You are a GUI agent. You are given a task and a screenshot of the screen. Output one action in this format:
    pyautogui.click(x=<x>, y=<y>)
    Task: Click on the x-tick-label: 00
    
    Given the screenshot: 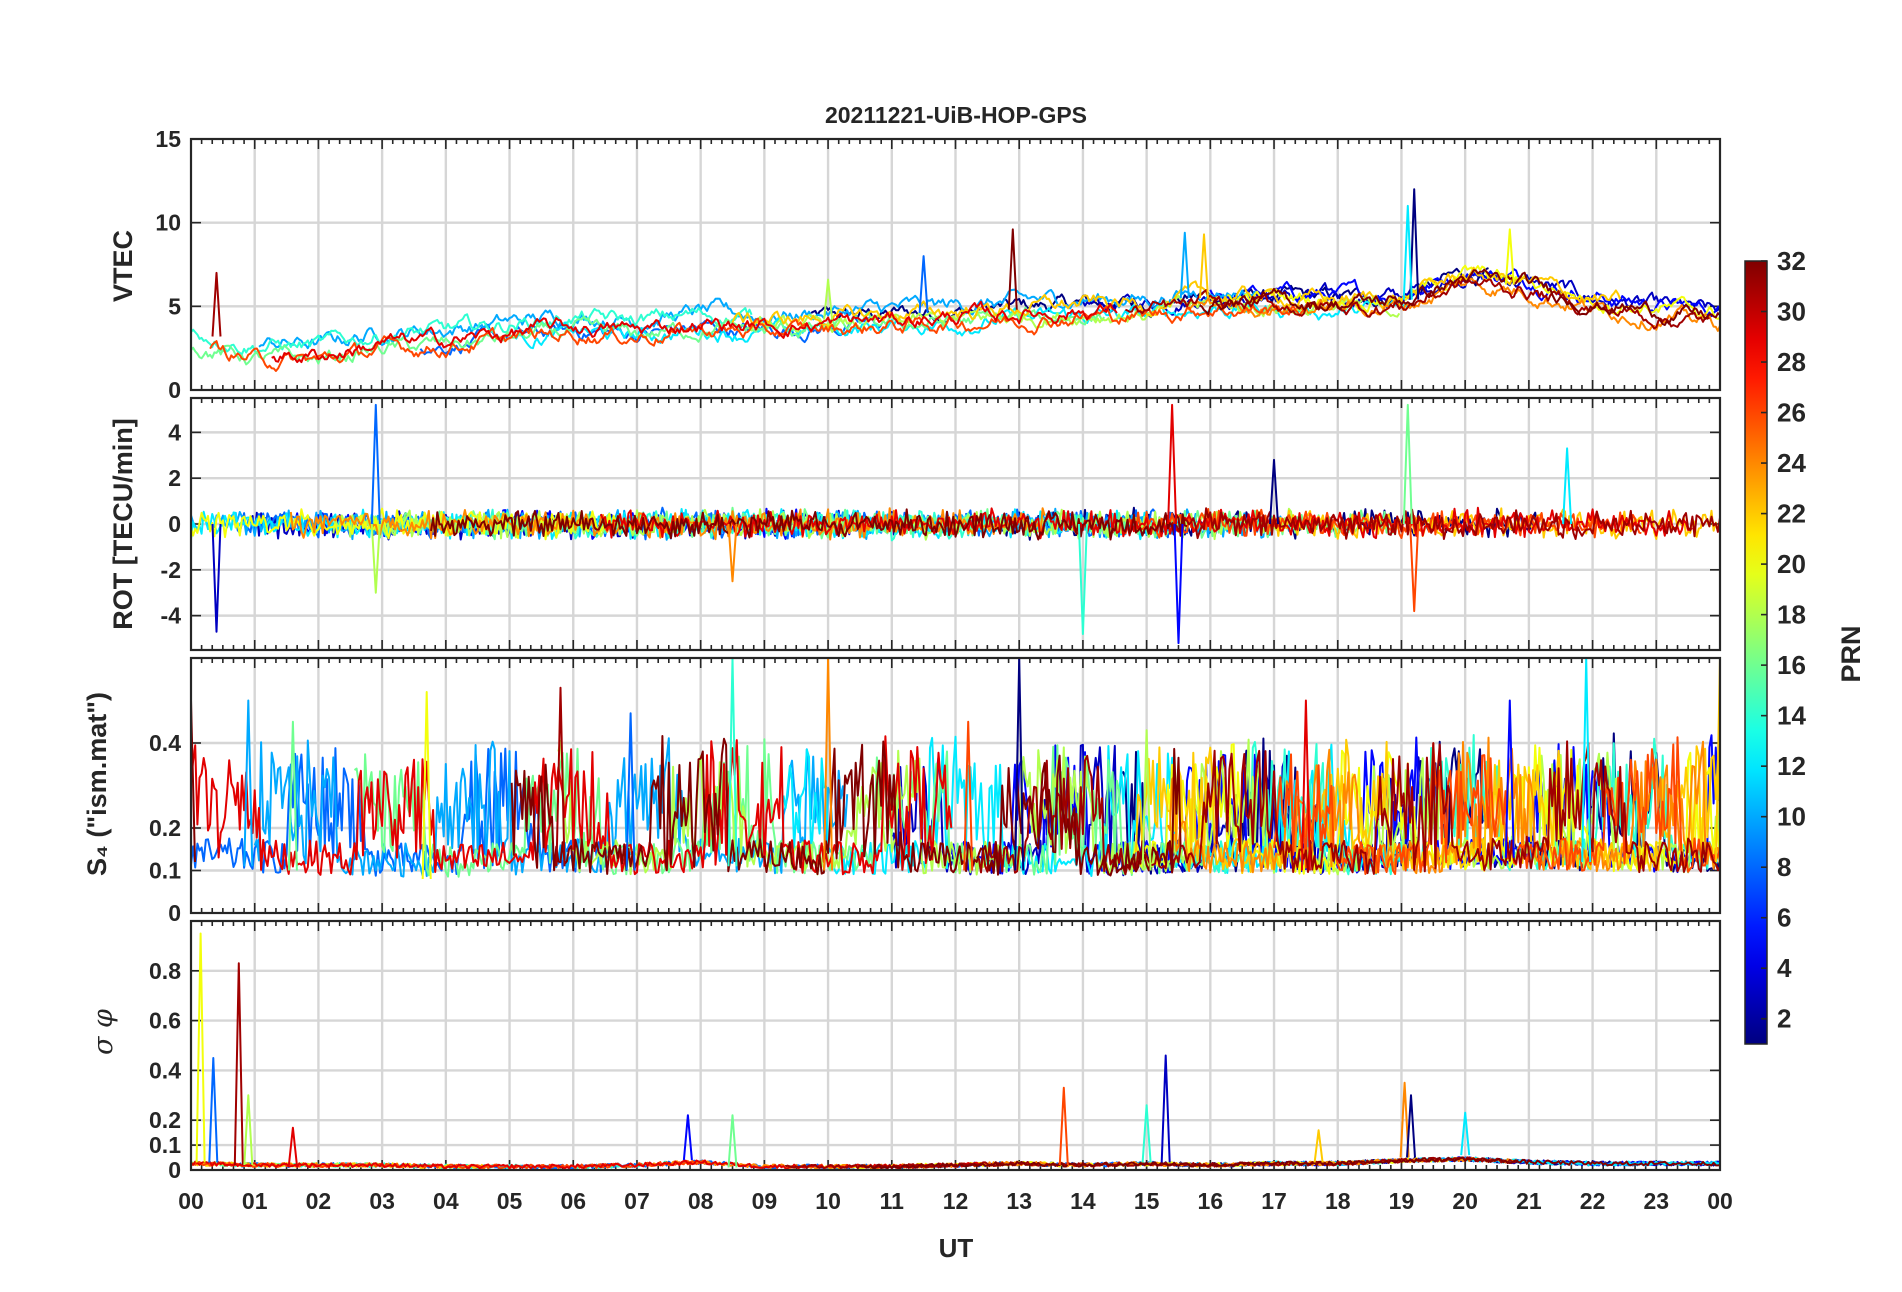 What is the action you would take?
    pyautogui.click(x=1720, y=1201)
    